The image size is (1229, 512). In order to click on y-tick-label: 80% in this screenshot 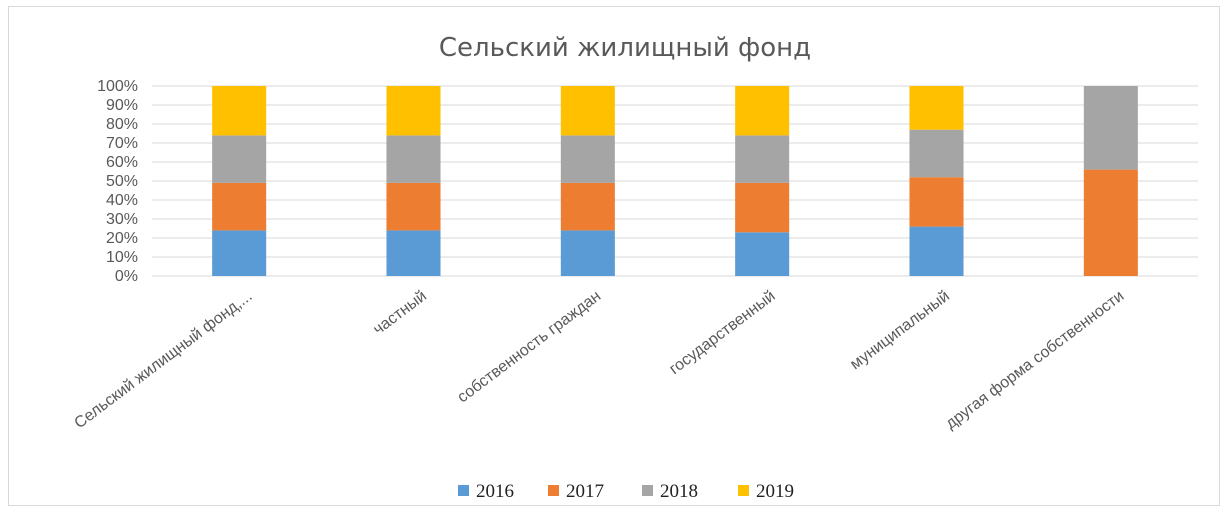, I will do `click(122, 124)`.